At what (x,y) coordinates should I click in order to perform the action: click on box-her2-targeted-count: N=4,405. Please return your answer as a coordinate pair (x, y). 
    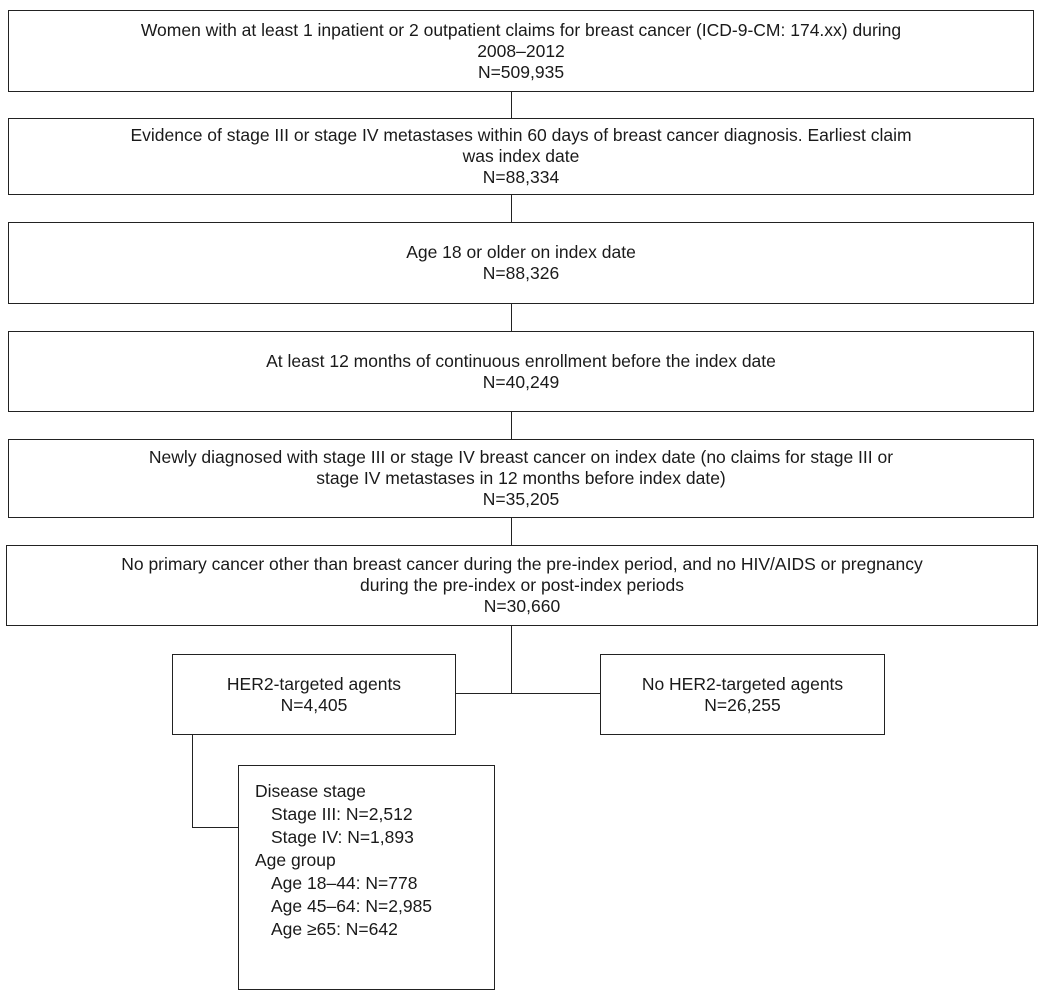
    Looking at the image, I should click on (314, 704).